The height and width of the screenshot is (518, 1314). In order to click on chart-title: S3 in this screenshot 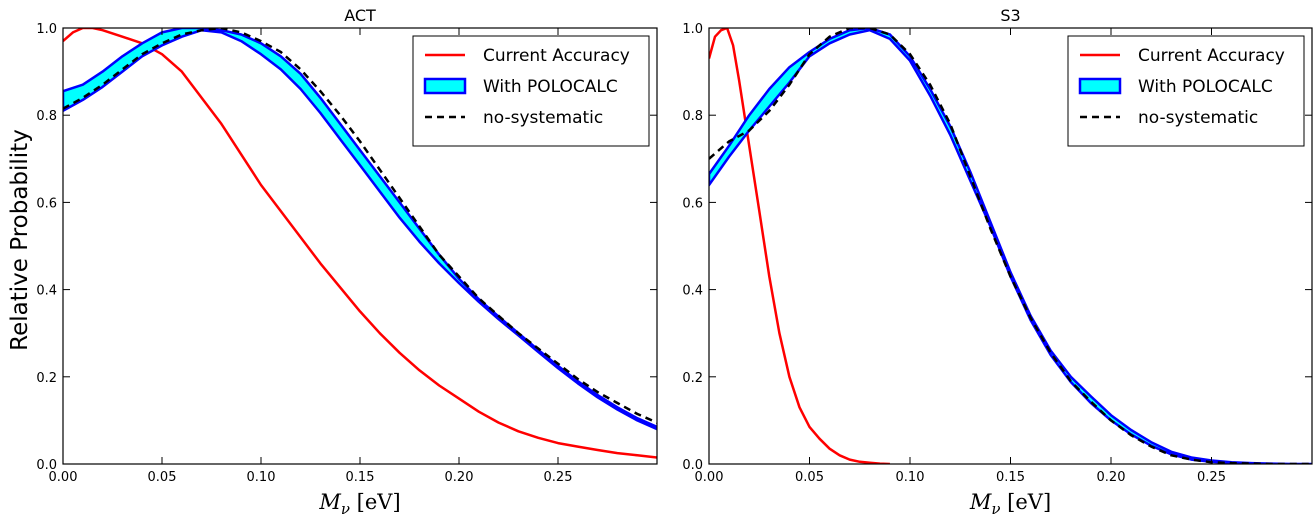, I will do `click(1010, 15)`.